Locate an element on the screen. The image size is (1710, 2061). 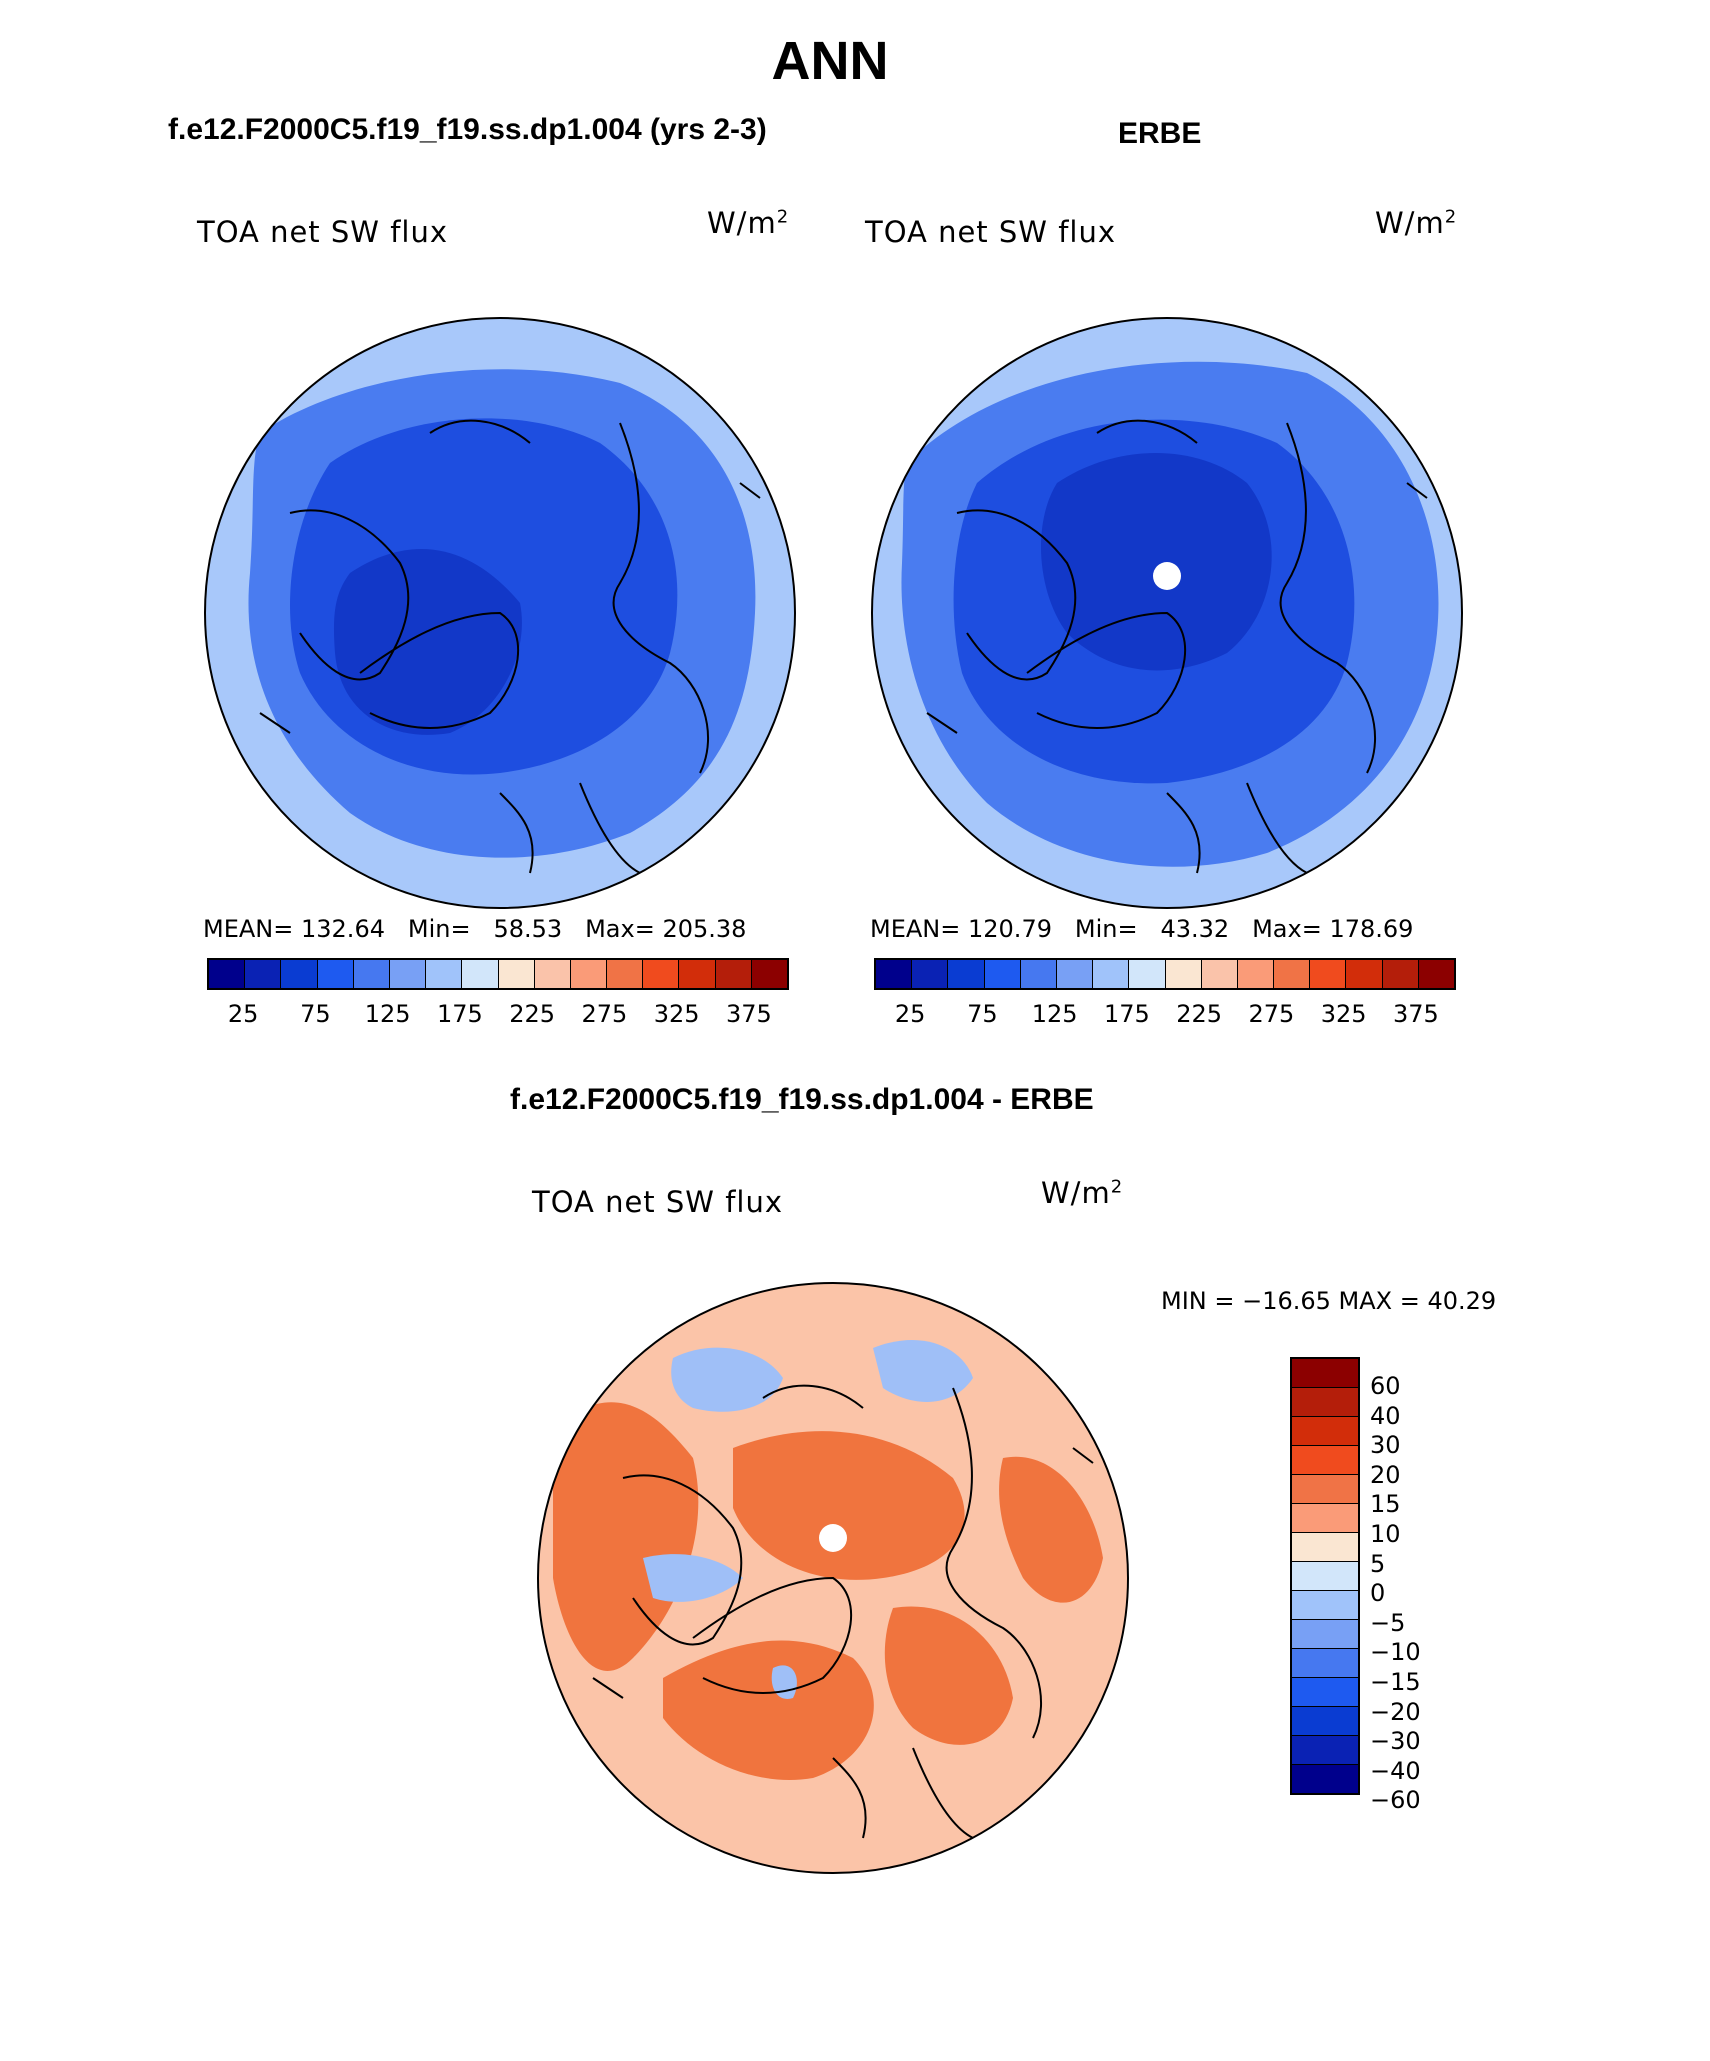
model-mean-value: 132.64 is located at coordinates (343, 929).